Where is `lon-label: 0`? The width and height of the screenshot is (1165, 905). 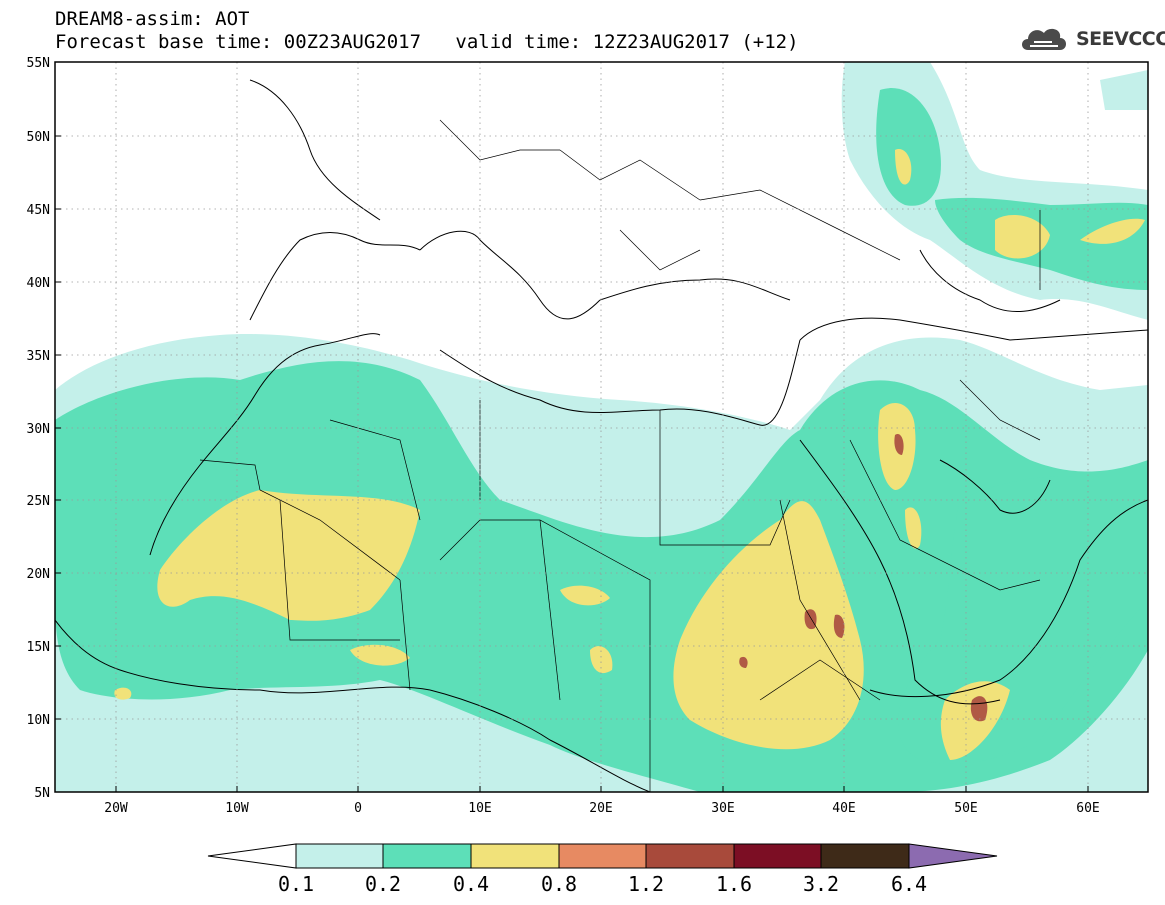 lon-label: 0 is located at coordinates (358, 808).